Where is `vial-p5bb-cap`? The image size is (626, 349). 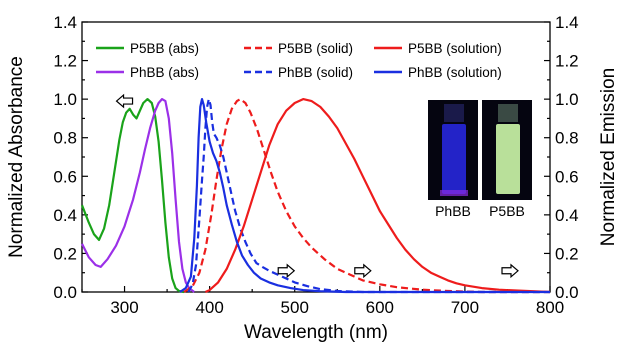 vial-p5bb-cap is located at coordinates (508, 113).